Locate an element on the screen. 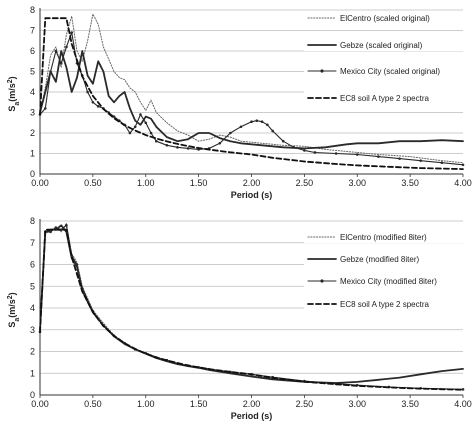 The width and height of the screenshot is (476, 430). legend-label-1: Gebze (scaled original) is located at coordinates (381, 45).